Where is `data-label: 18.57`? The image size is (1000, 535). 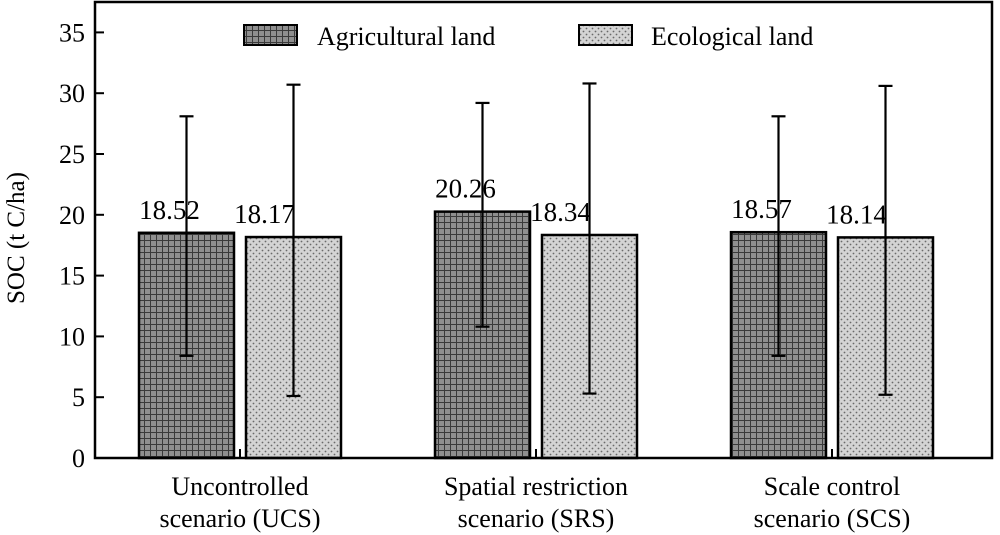
data-label: 18.57 is located at coordinates (761, 209).